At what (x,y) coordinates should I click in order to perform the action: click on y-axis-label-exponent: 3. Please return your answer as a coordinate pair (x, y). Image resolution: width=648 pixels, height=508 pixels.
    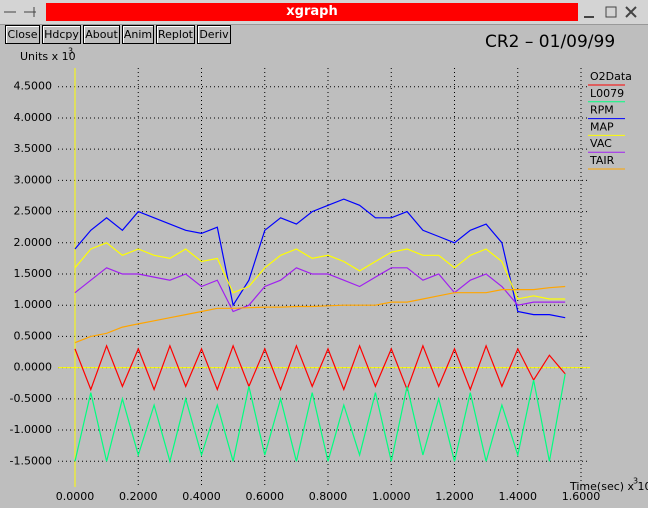
    Looking at the image, I should click on (70, 51).